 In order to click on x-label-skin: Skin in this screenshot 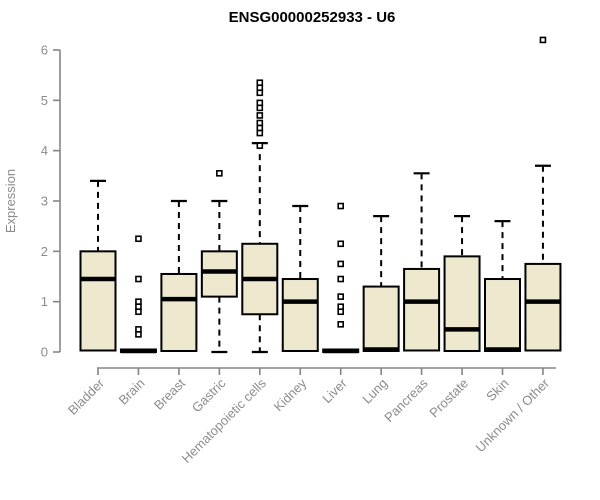, I will do `click(497, 390)`.